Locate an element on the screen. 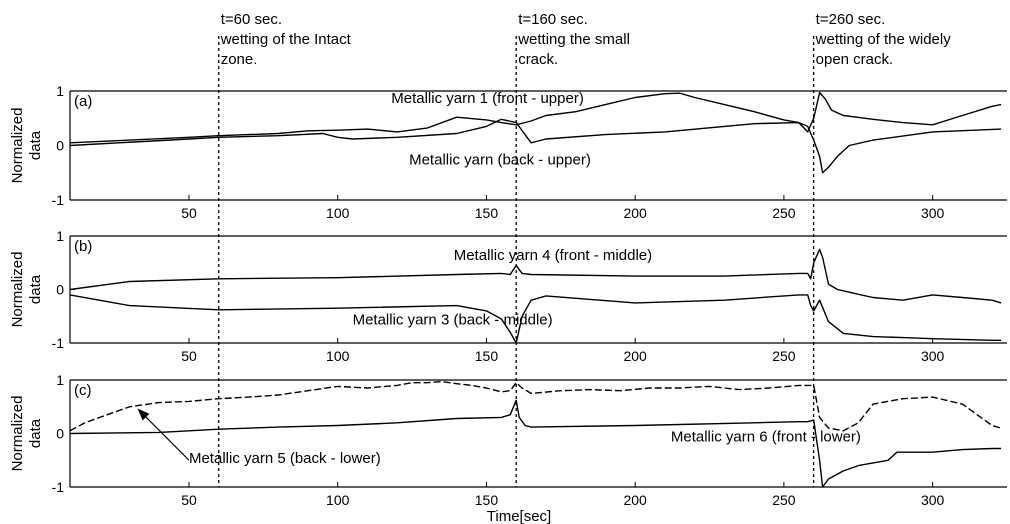 The width and height of the screenshot is (1010, 524). event-annotation: t=260 sec. is located at coordinates (851, 19).